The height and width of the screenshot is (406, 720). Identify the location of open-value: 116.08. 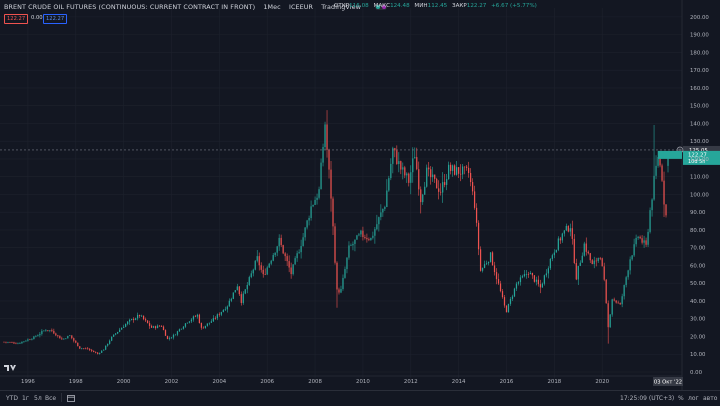
(359, 6).